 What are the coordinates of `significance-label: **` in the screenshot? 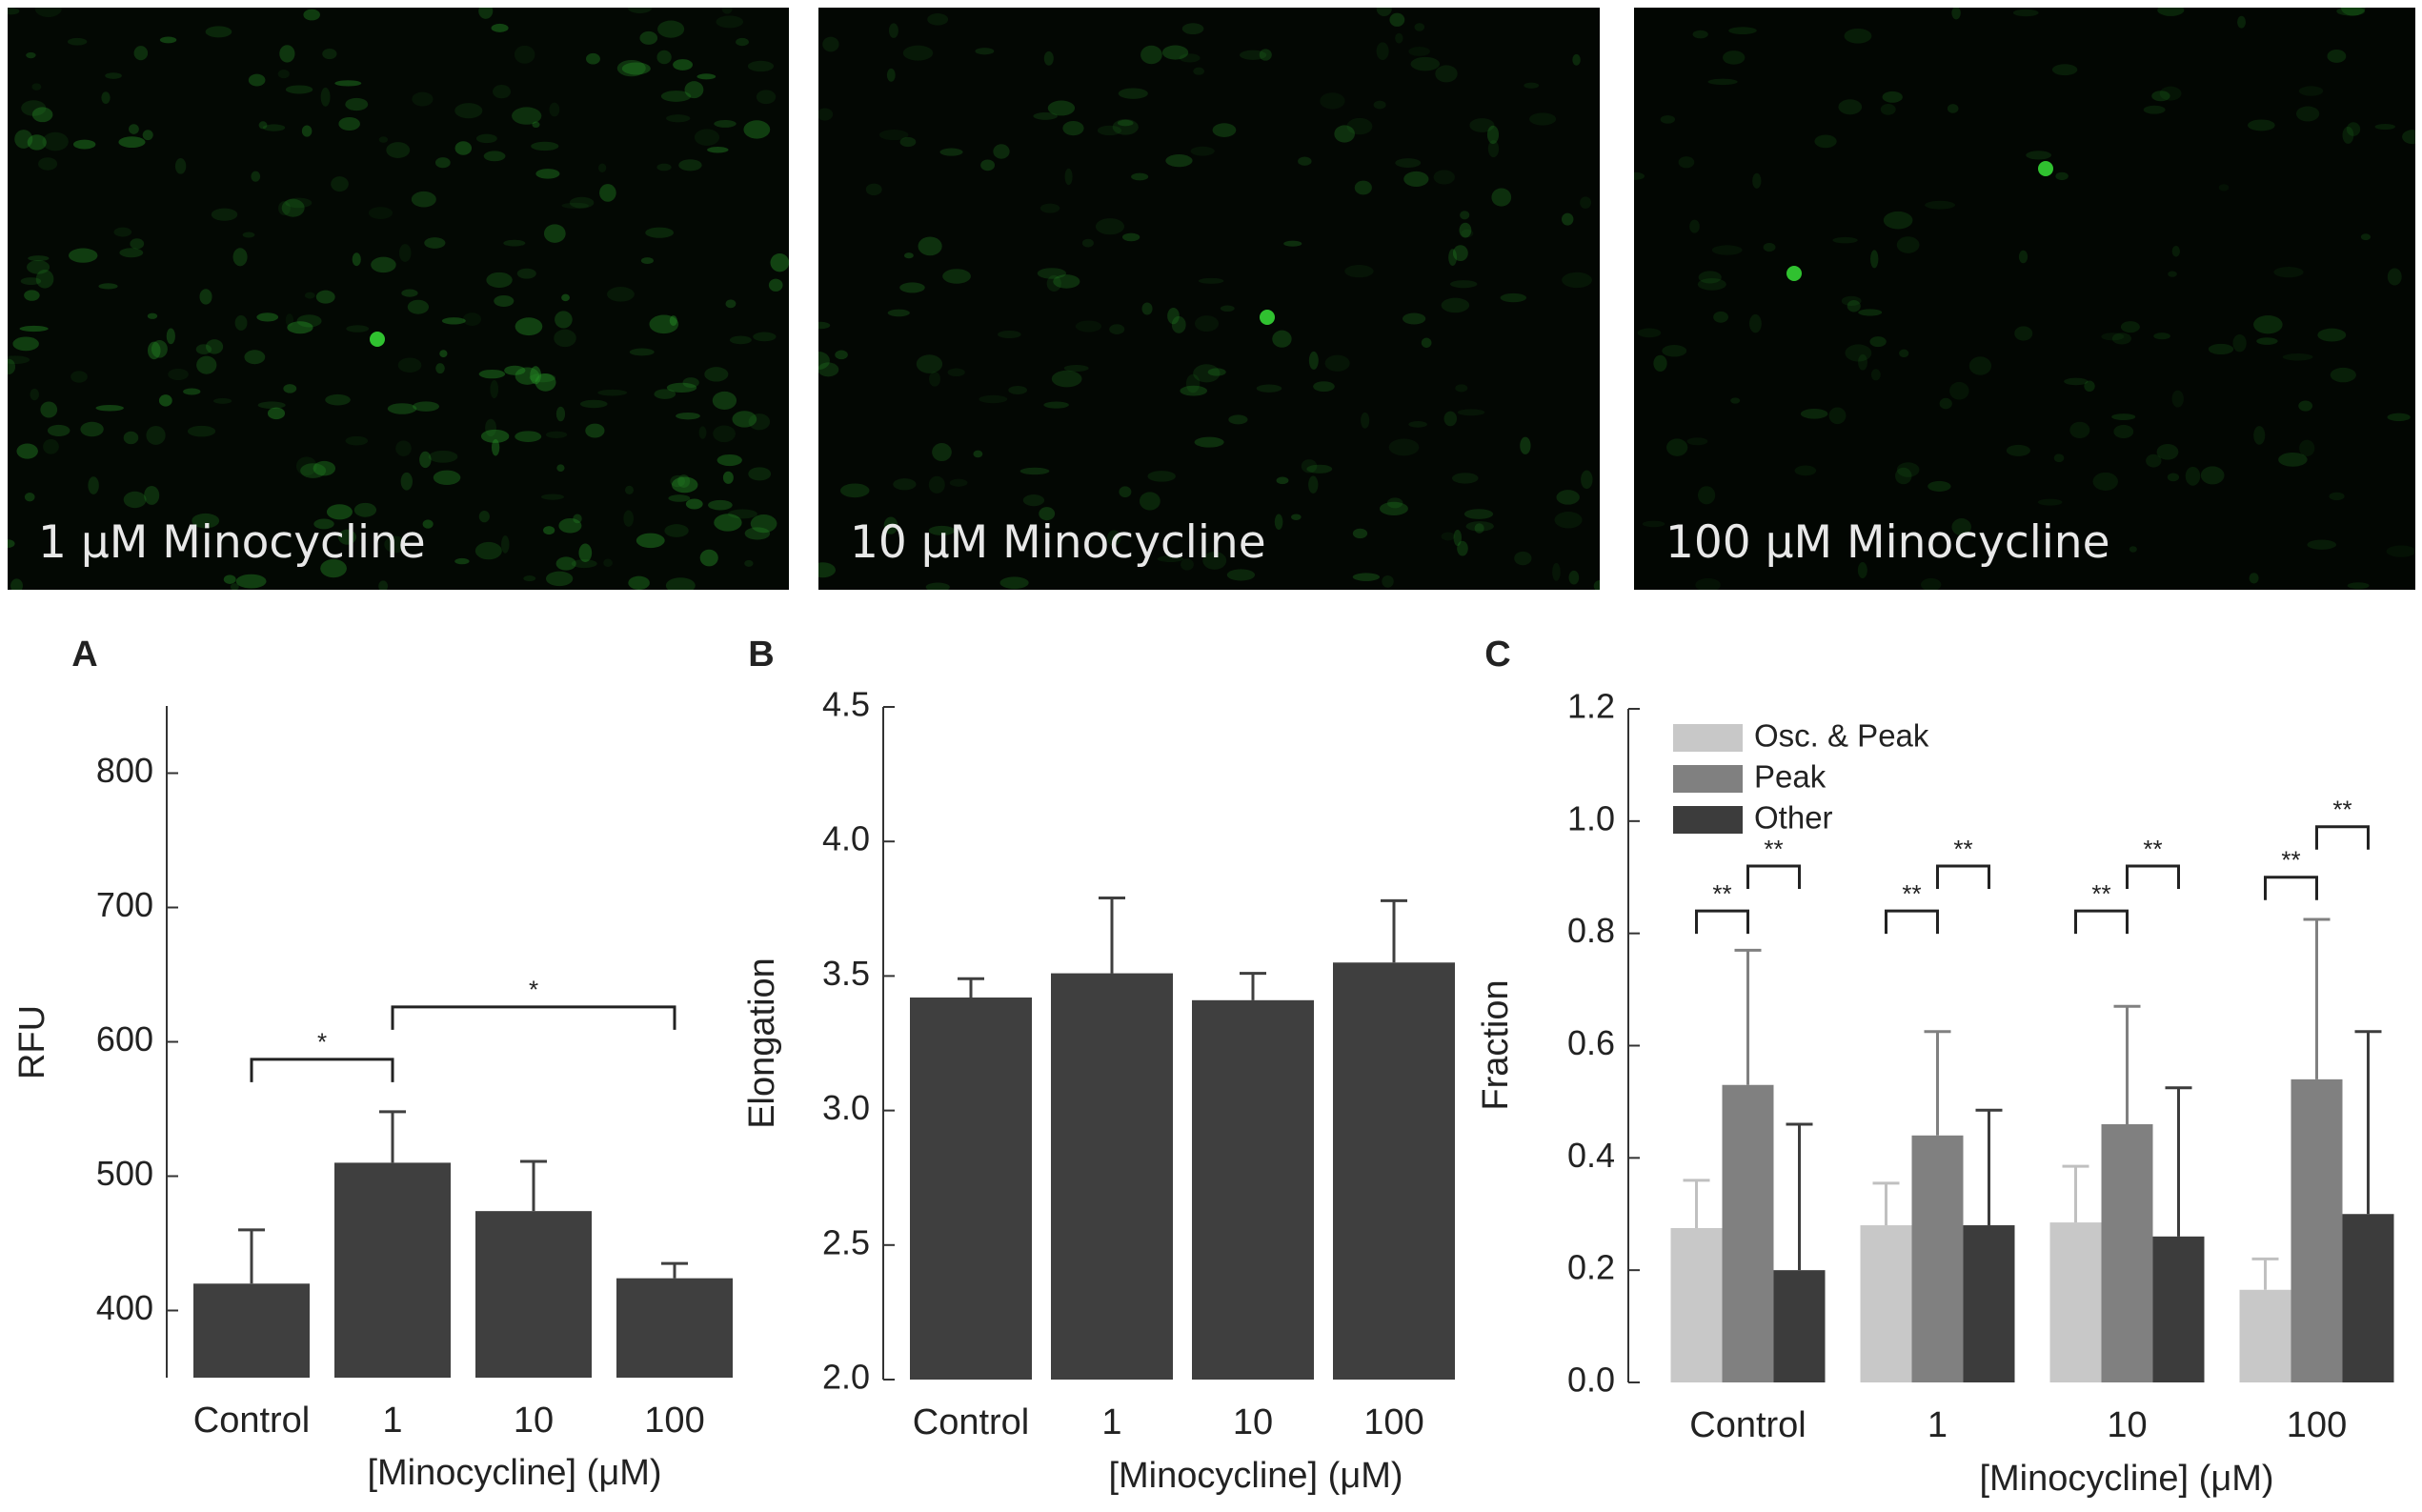 It's located at (1773, 849).